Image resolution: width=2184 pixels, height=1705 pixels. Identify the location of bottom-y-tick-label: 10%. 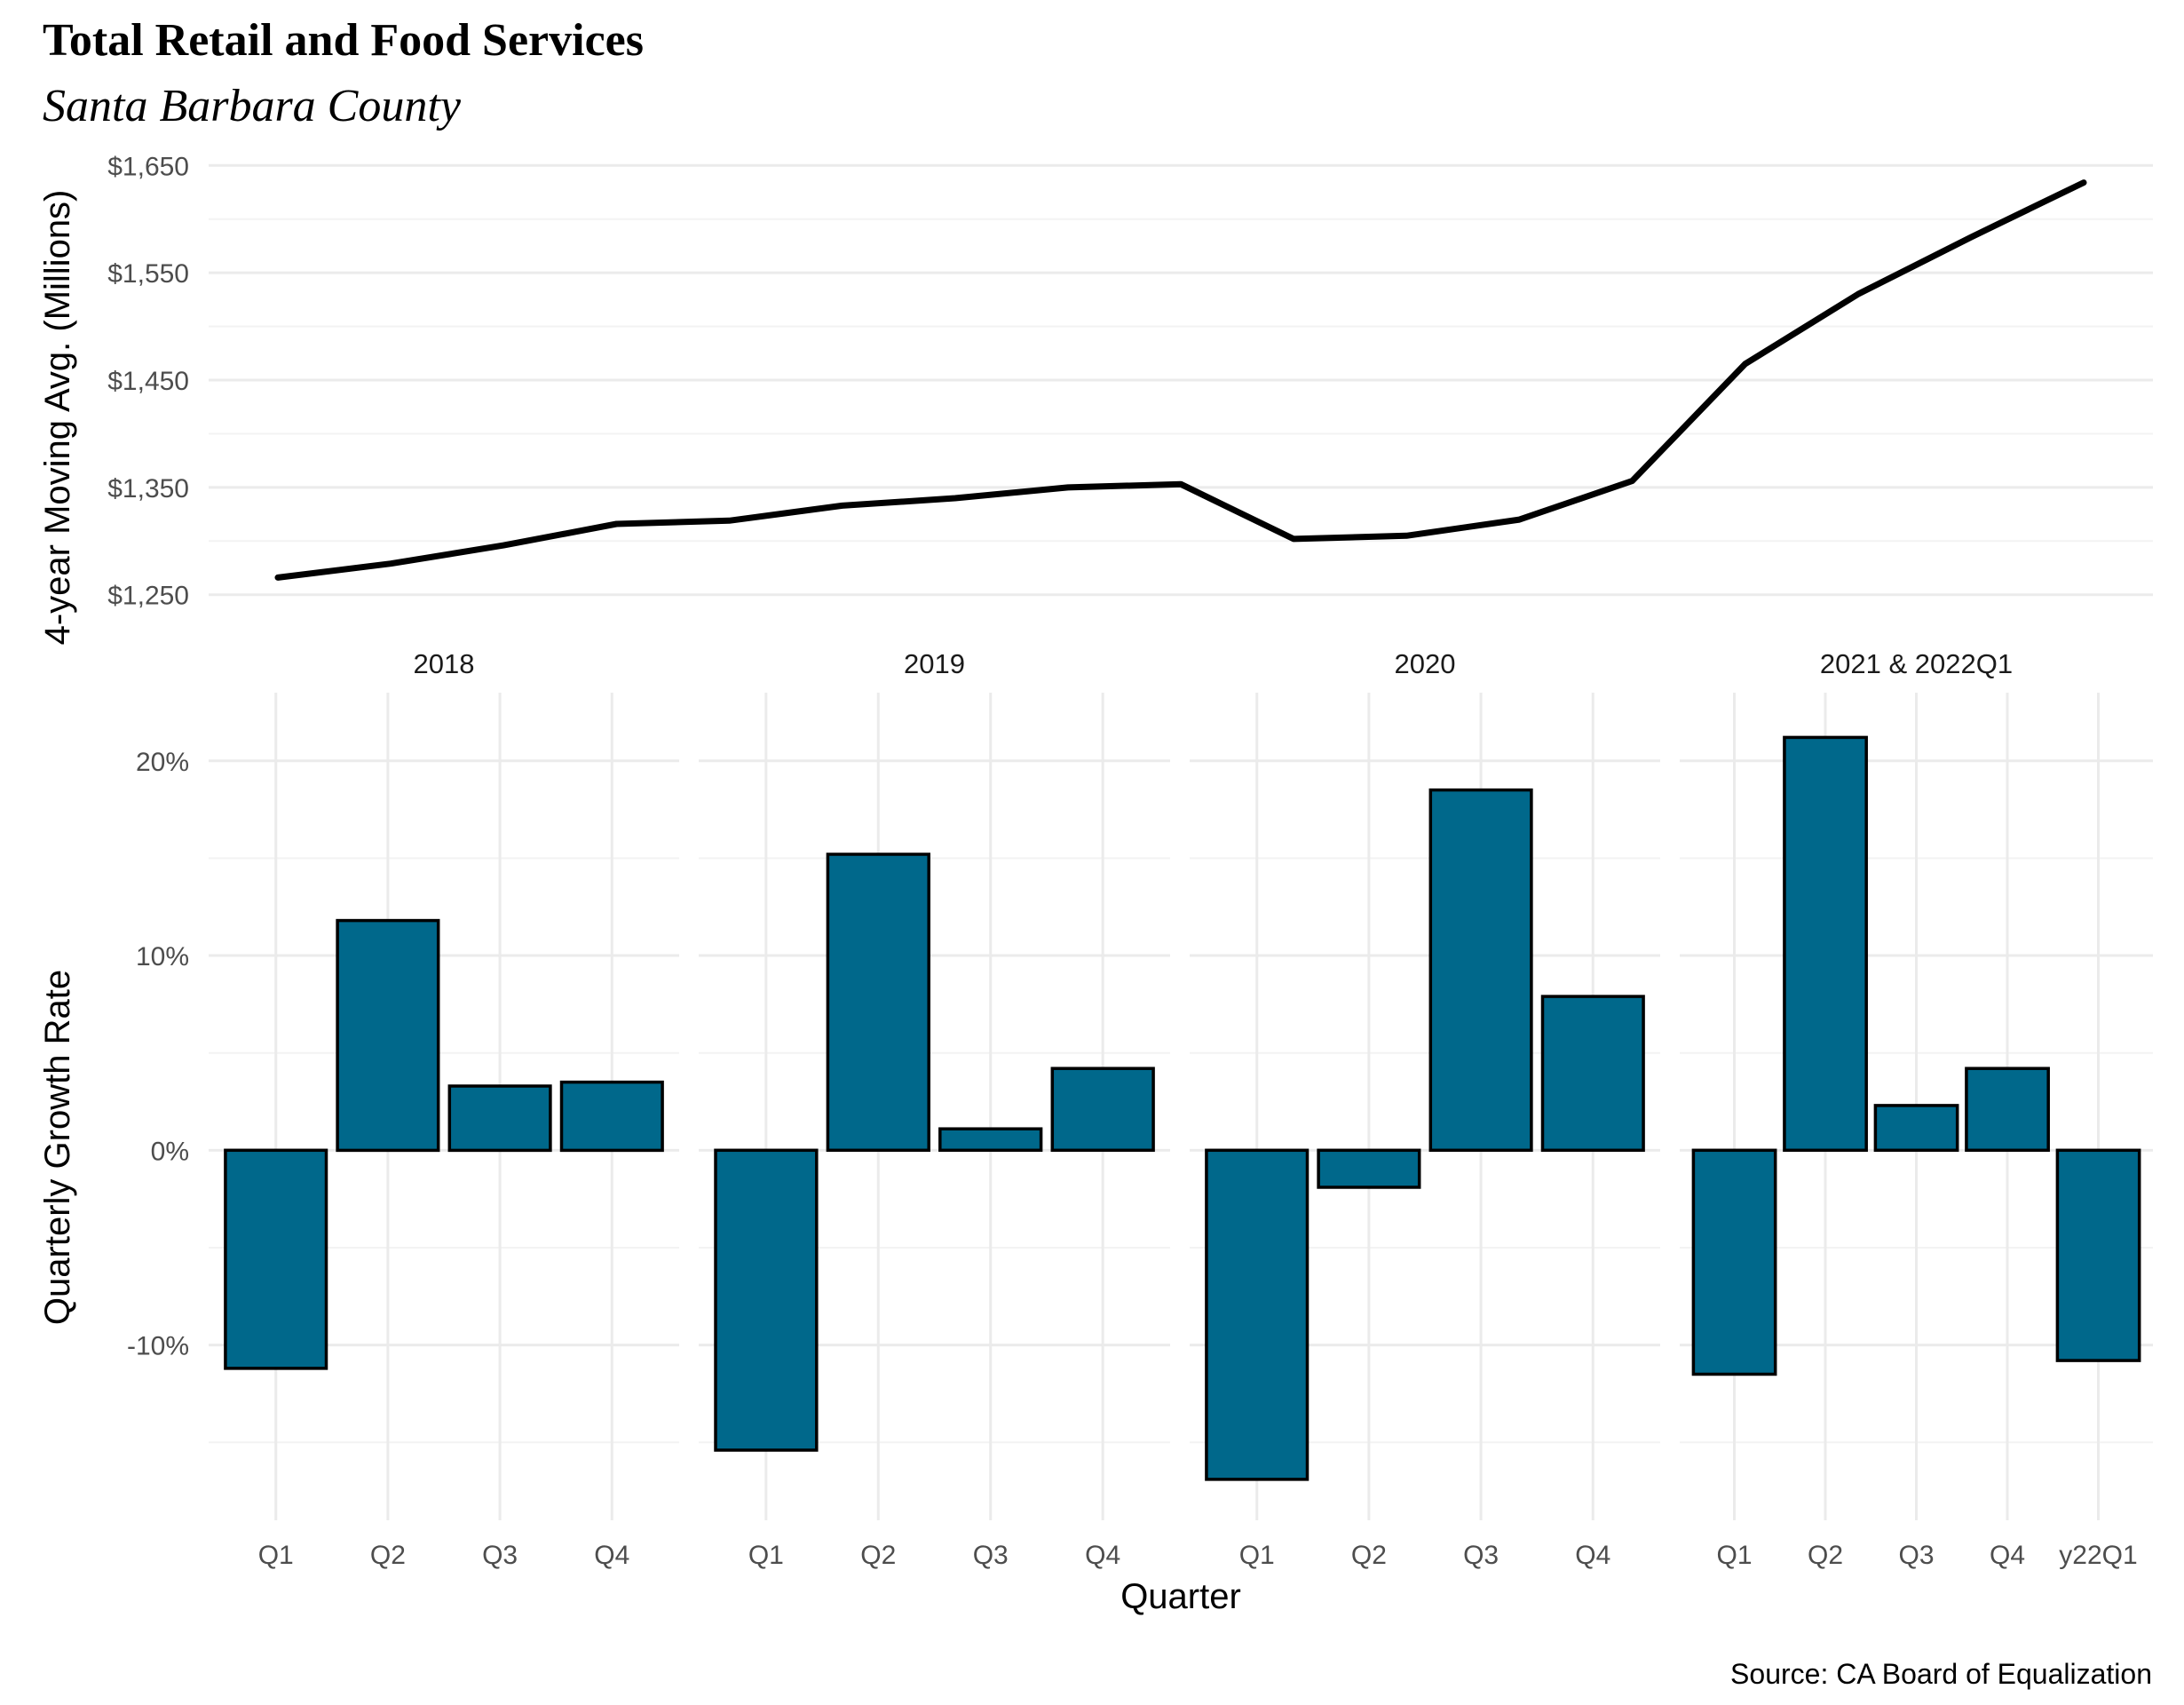
(162, 957).